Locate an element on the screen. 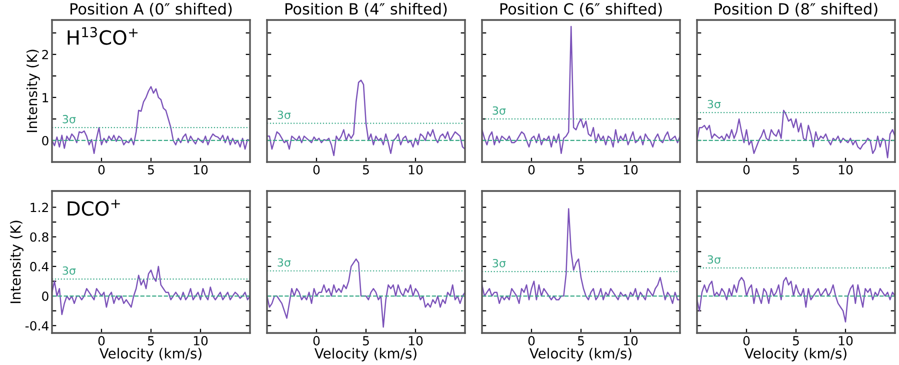  annotation: H$^{13}$CO$^{+}$ is located at coordinates (103, 36).